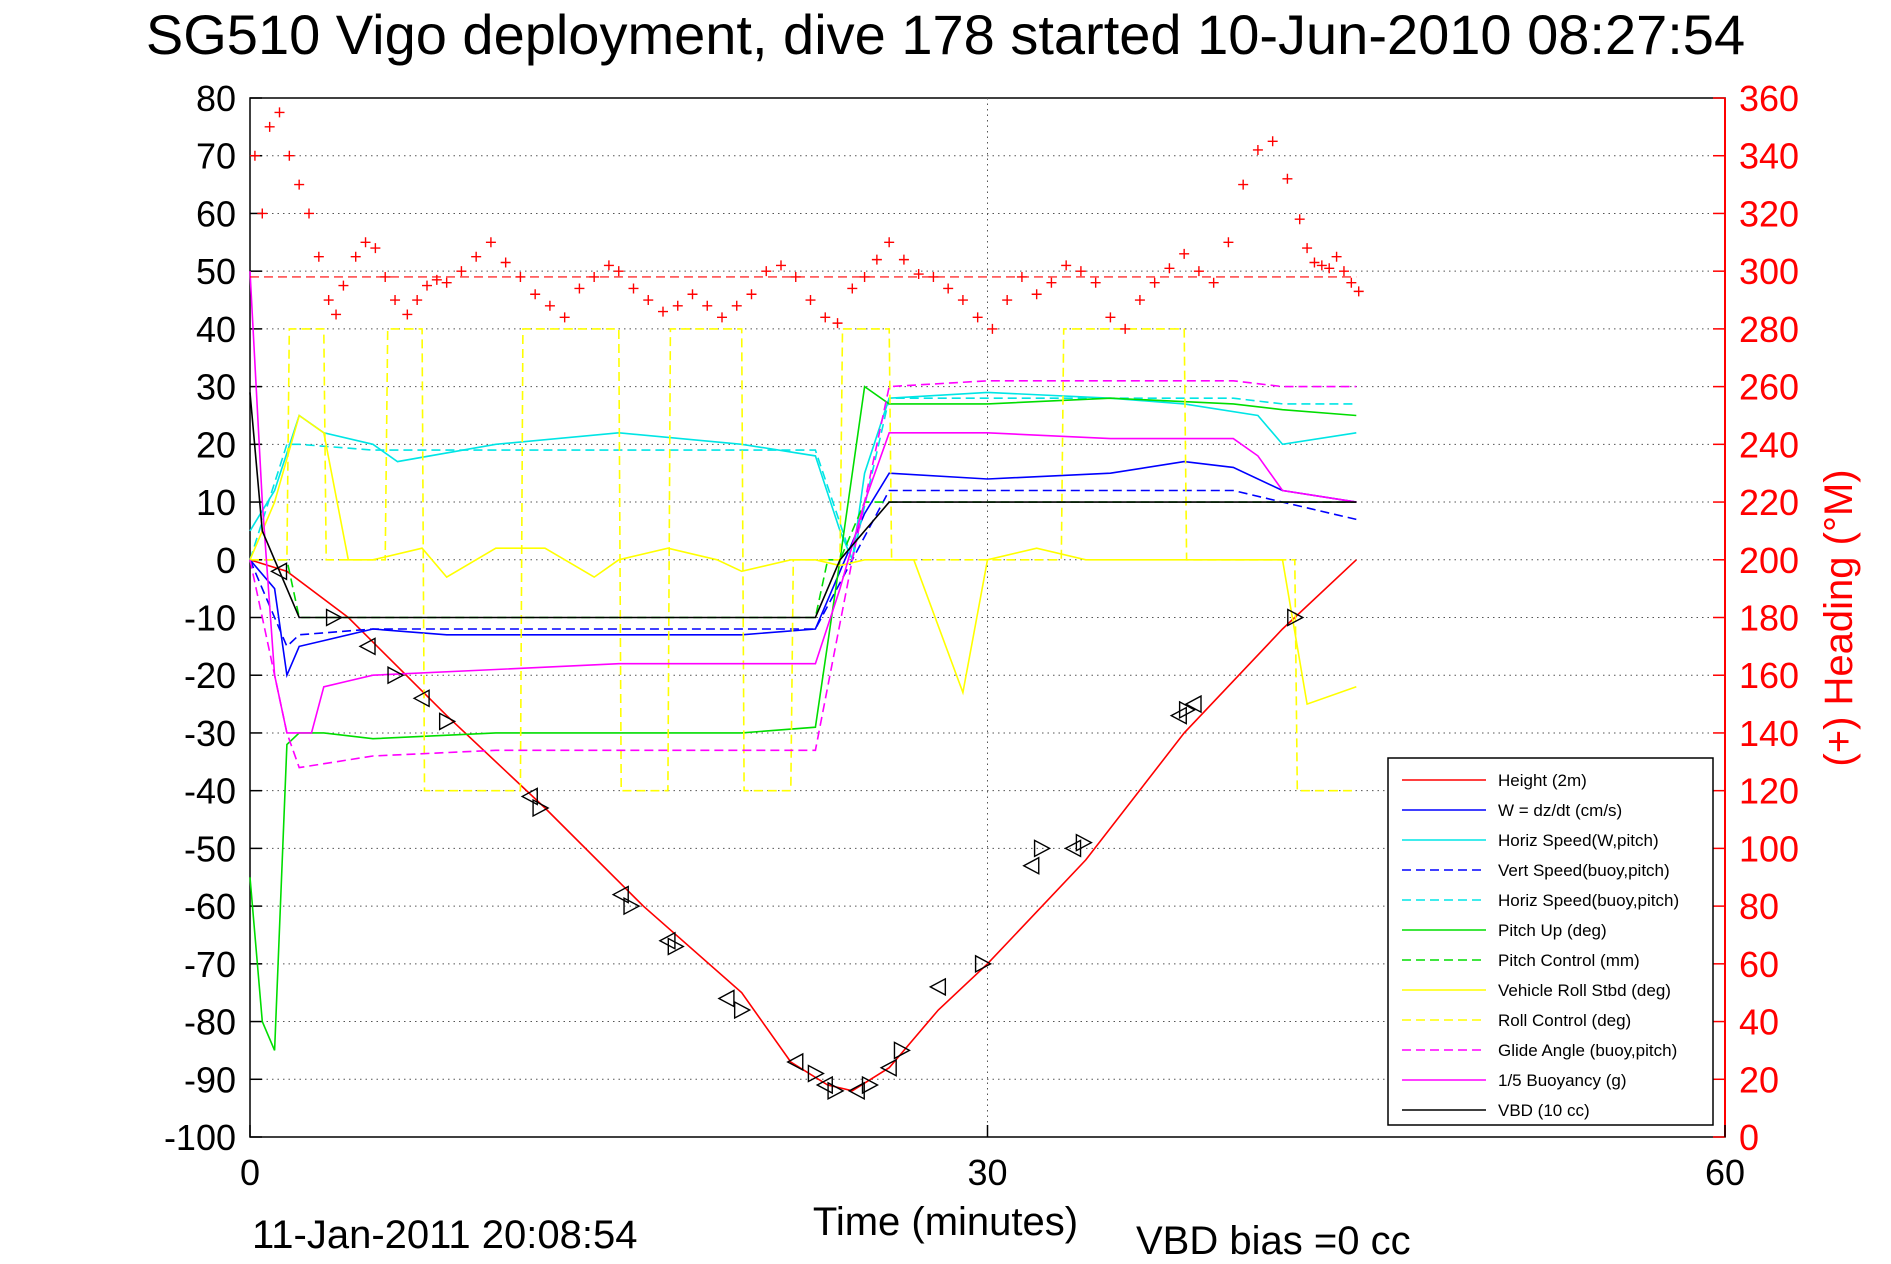 The image size is (1891, 1264). I want to click on legend-label: Vehicle Roll Stbd (deg), so click(1584, 990).